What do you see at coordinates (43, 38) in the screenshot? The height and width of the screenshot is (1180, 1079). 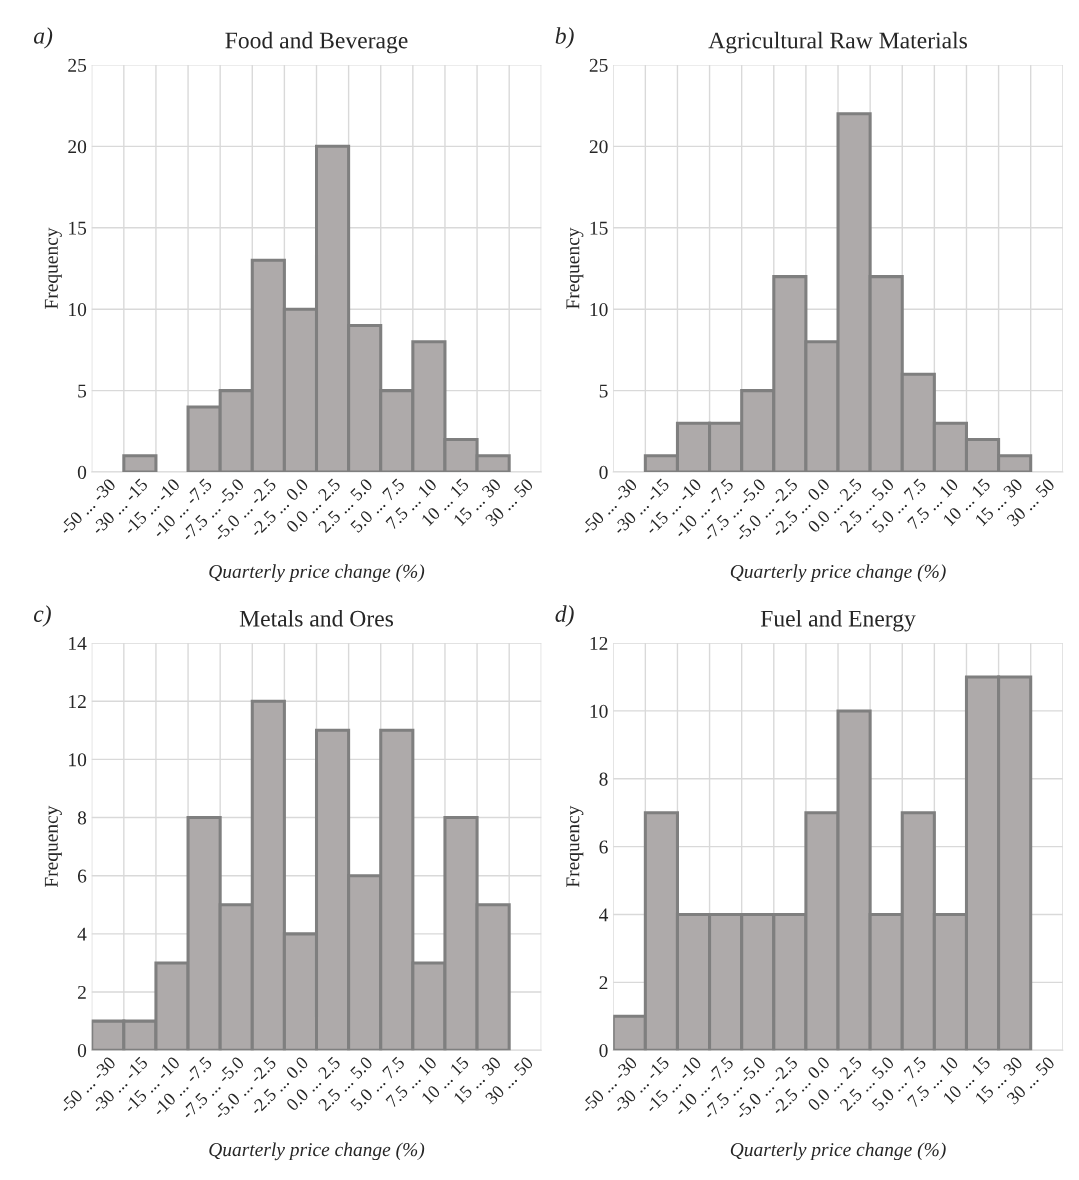 I see `text: a)` at bounding box center [43, 38].